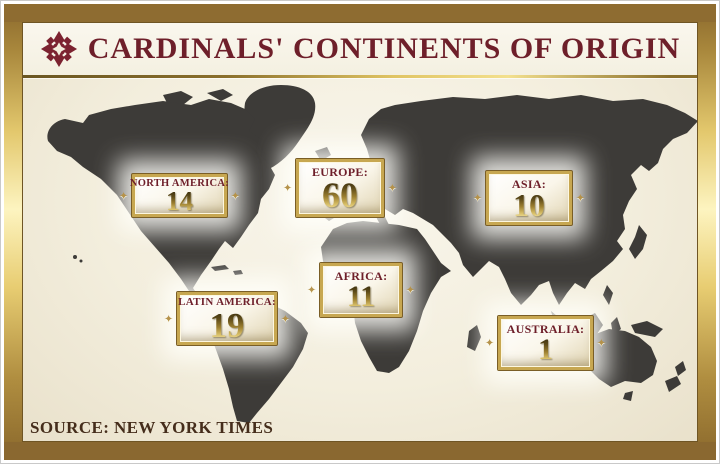 The image size is (720, 464). I want to click on plaque-value: 14, so click(179, 201).